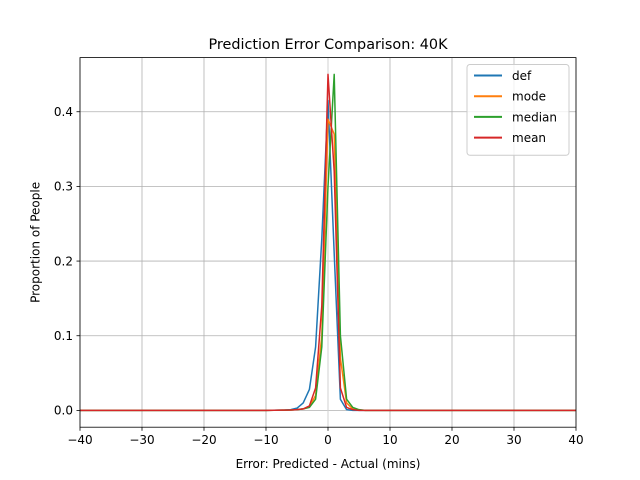 This screenshot has width=640, height=480. Describe the element at coordinates (63, 411) in the screenshot. I see `y-tick-label: 0.0` at that location.